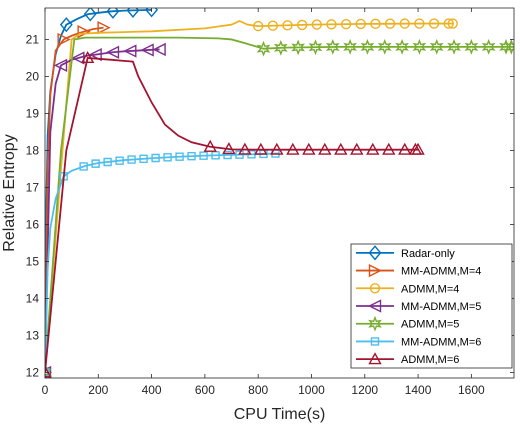 The image size is (520, 426). I want to click on y-tick-label: 12, so click(33, 372).